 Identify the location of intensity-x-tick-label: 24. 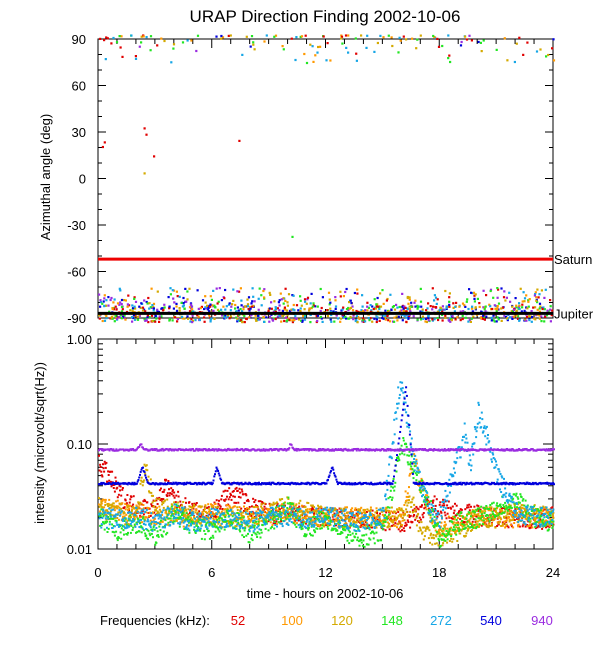
(553, 572).